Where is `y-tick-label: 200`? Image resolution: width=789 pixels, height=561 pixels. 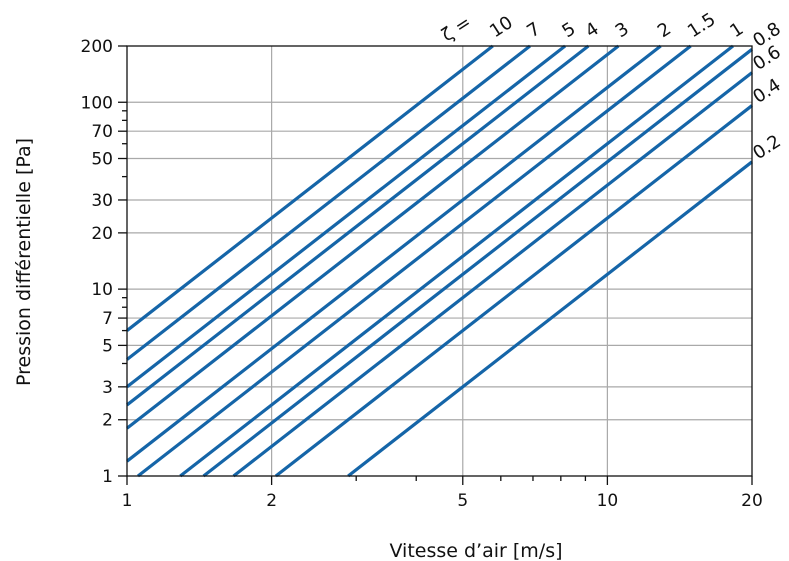
y-tick-label: 200 is located at coordinates (97, 47).